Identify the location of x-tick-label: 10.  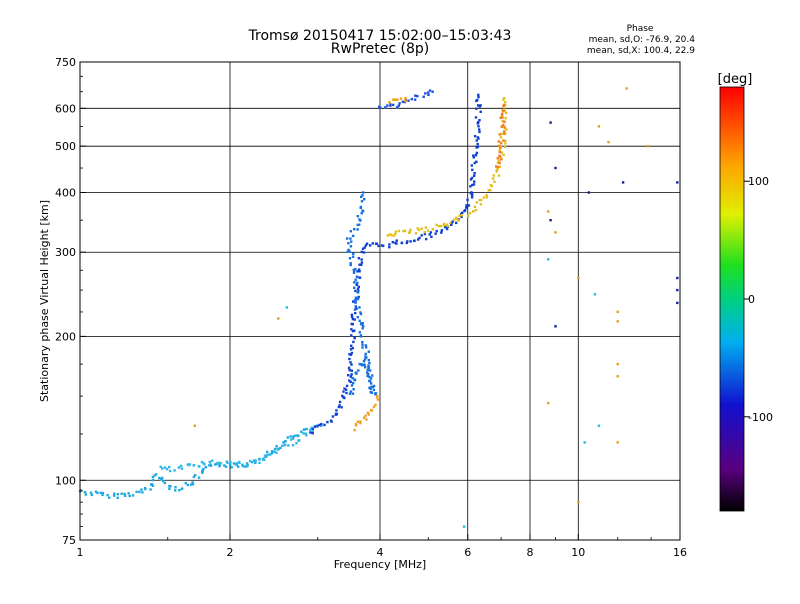
(578, 552).